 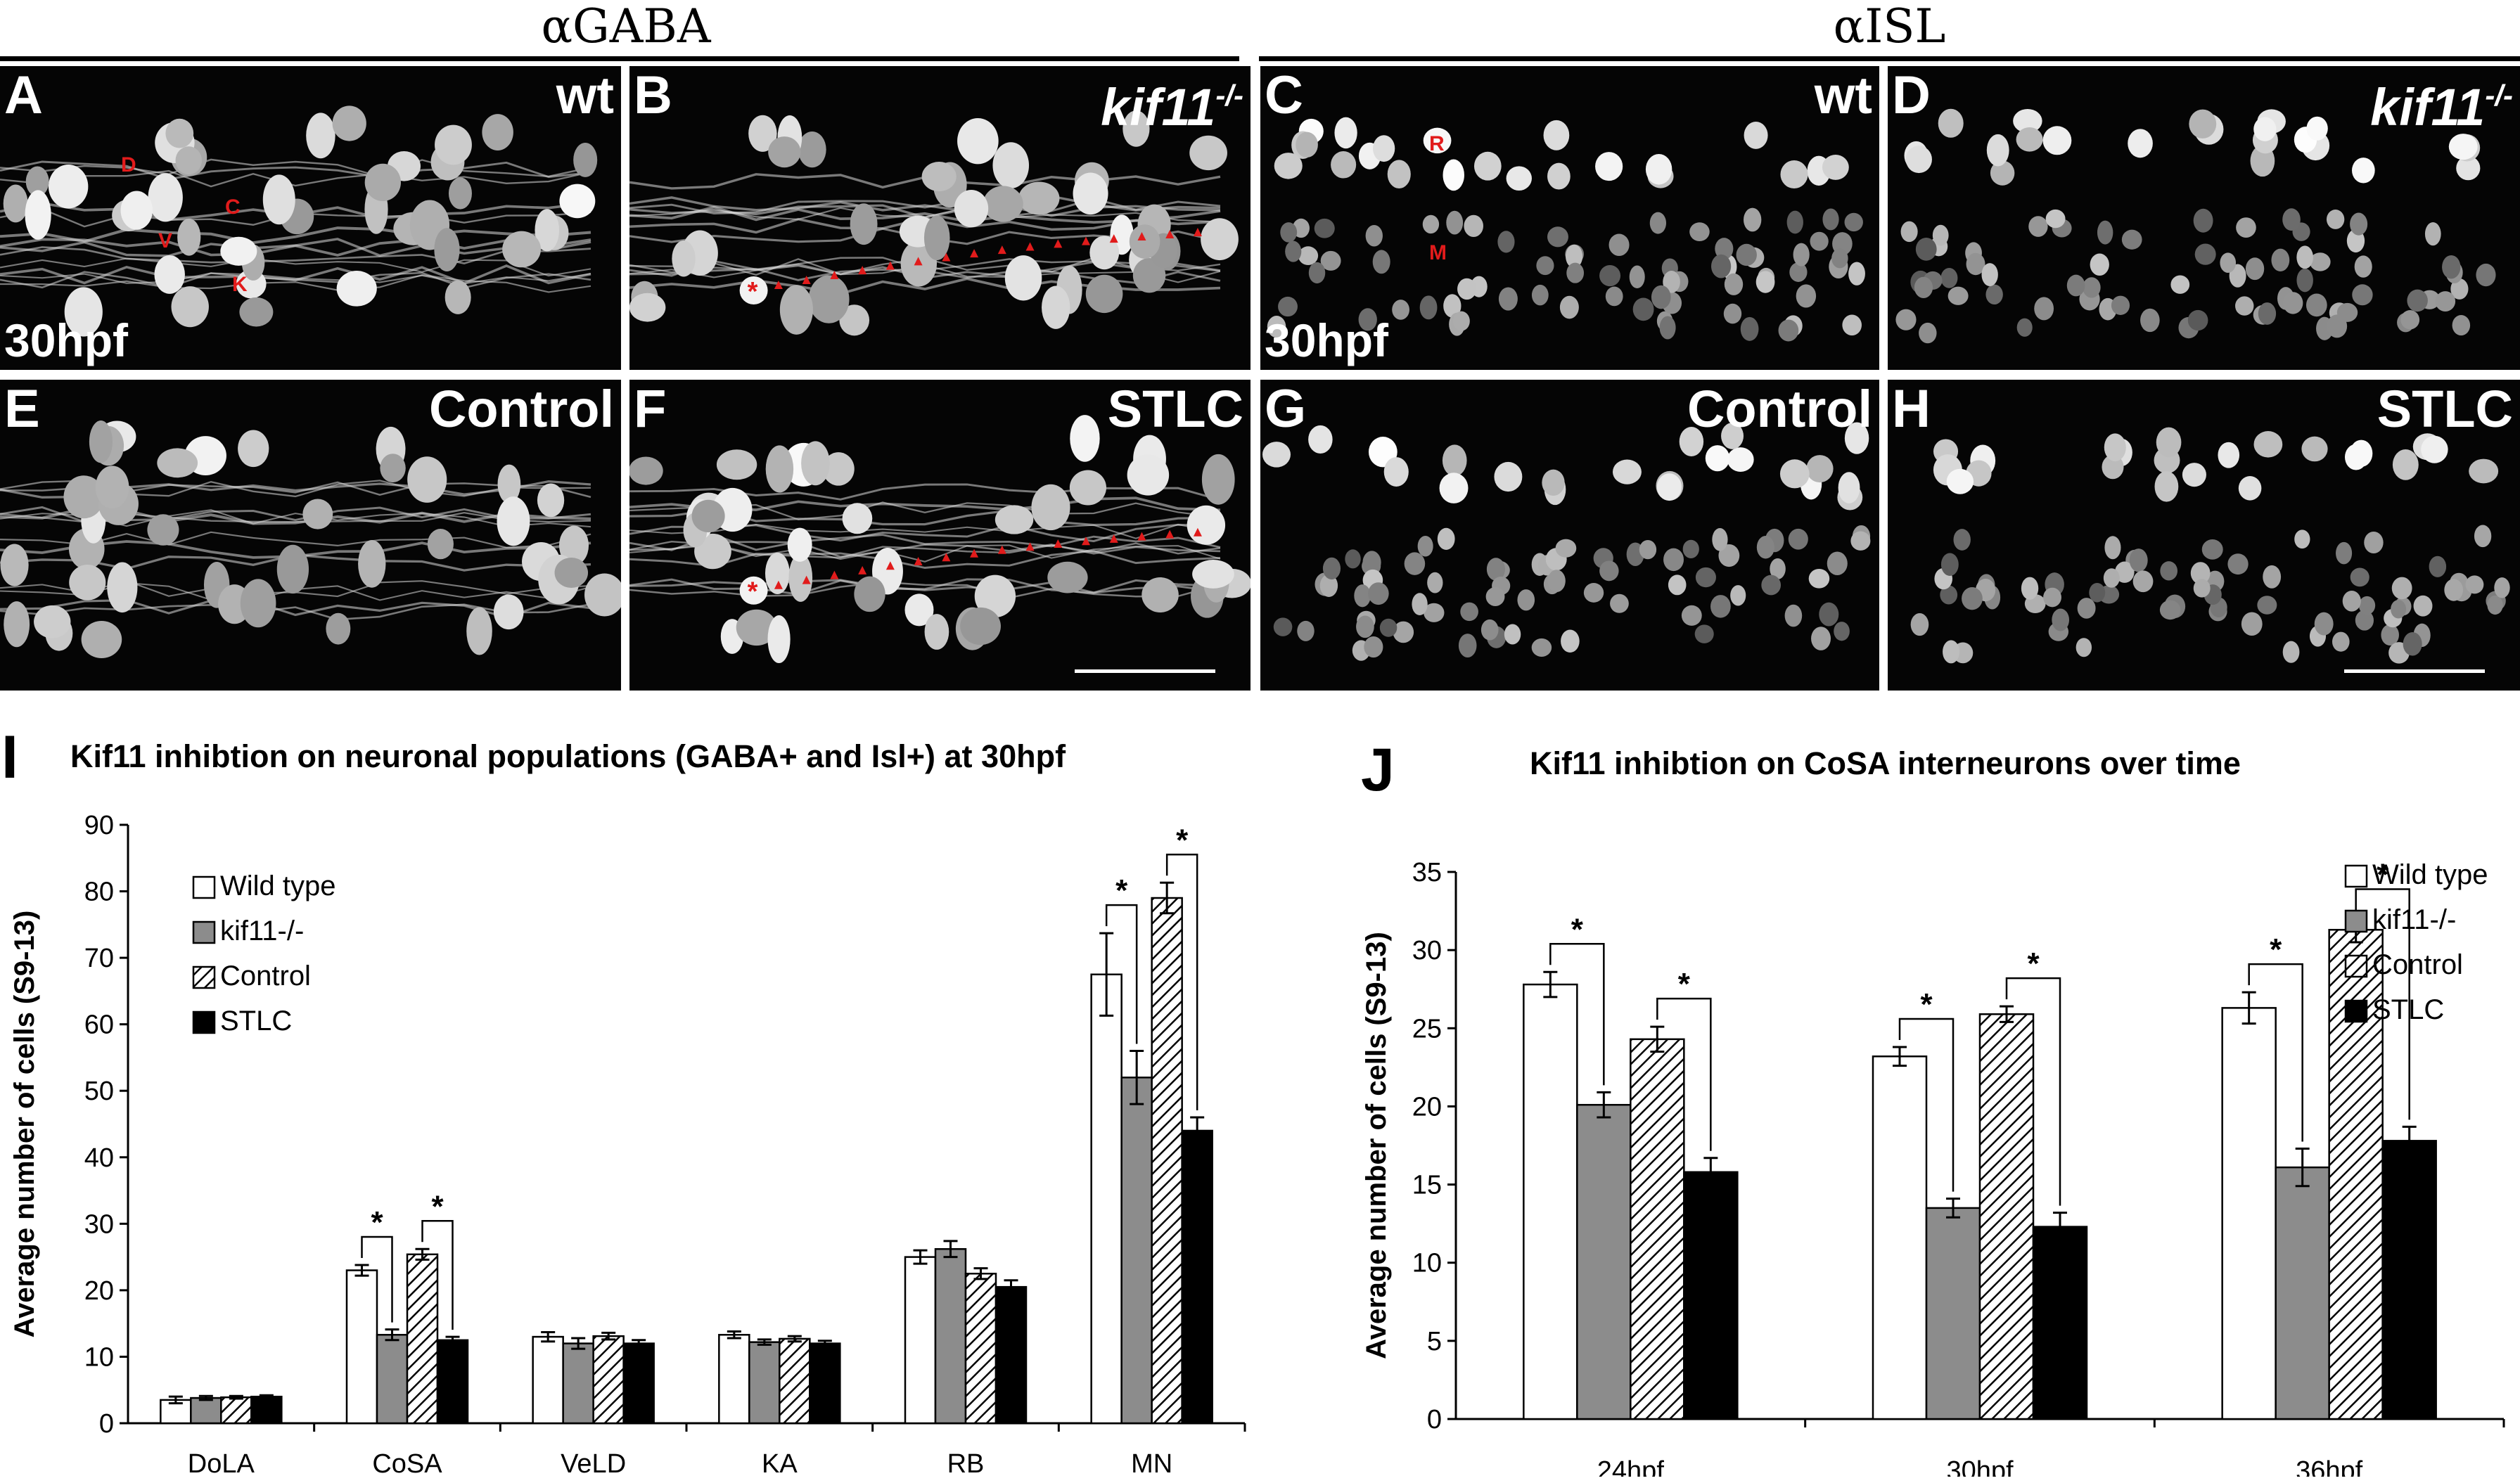 I want to click on micrograph-b: *, so click(x=934, y=223).